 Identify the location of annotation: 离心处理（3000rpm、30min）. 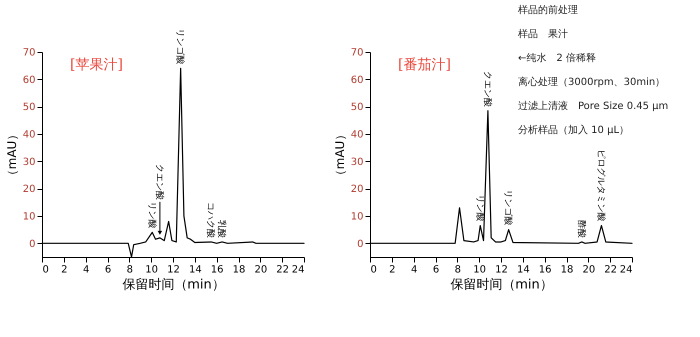
(592, 82).